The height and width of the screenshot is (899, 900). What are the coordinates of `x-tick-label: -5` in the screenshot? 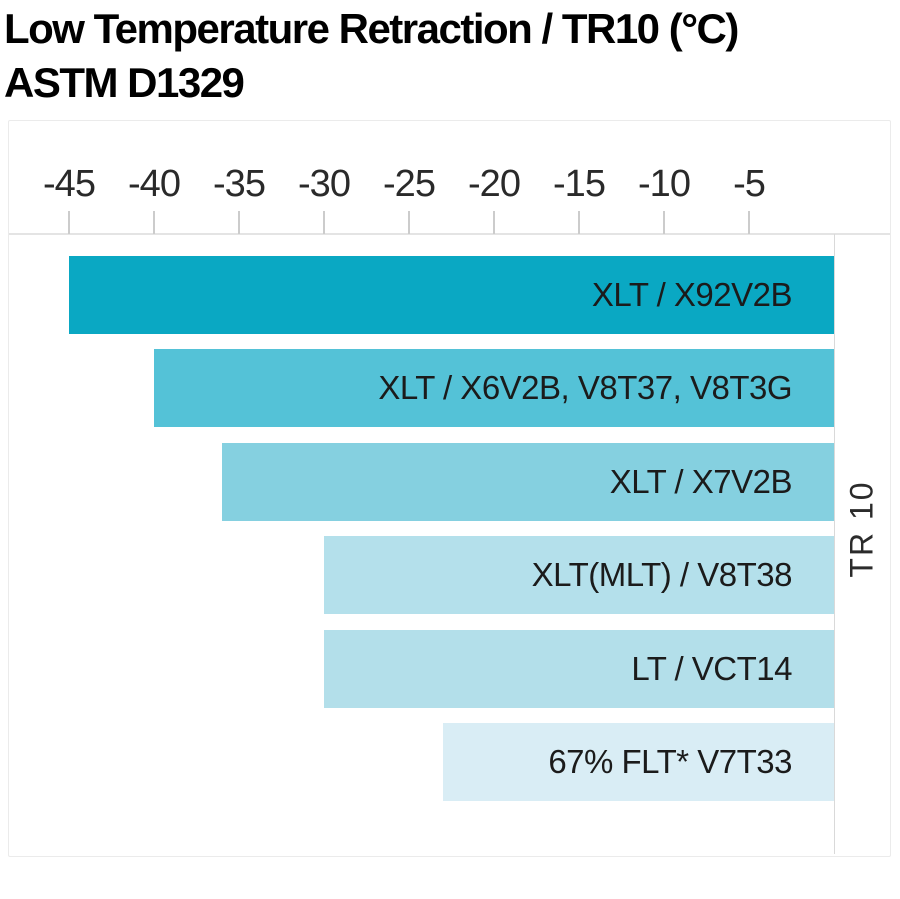 It's located at (749, 184).